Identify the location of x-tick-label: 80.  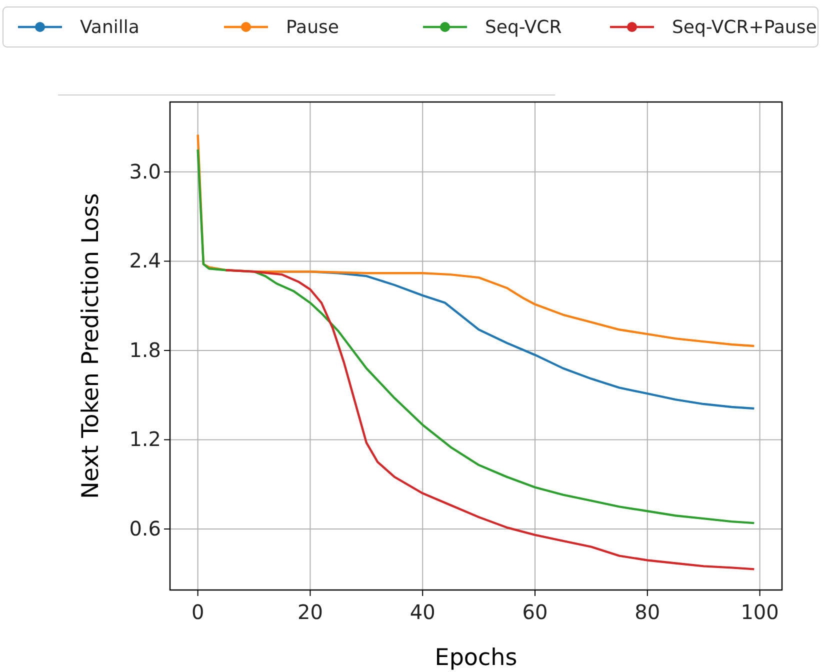
(647, 612).